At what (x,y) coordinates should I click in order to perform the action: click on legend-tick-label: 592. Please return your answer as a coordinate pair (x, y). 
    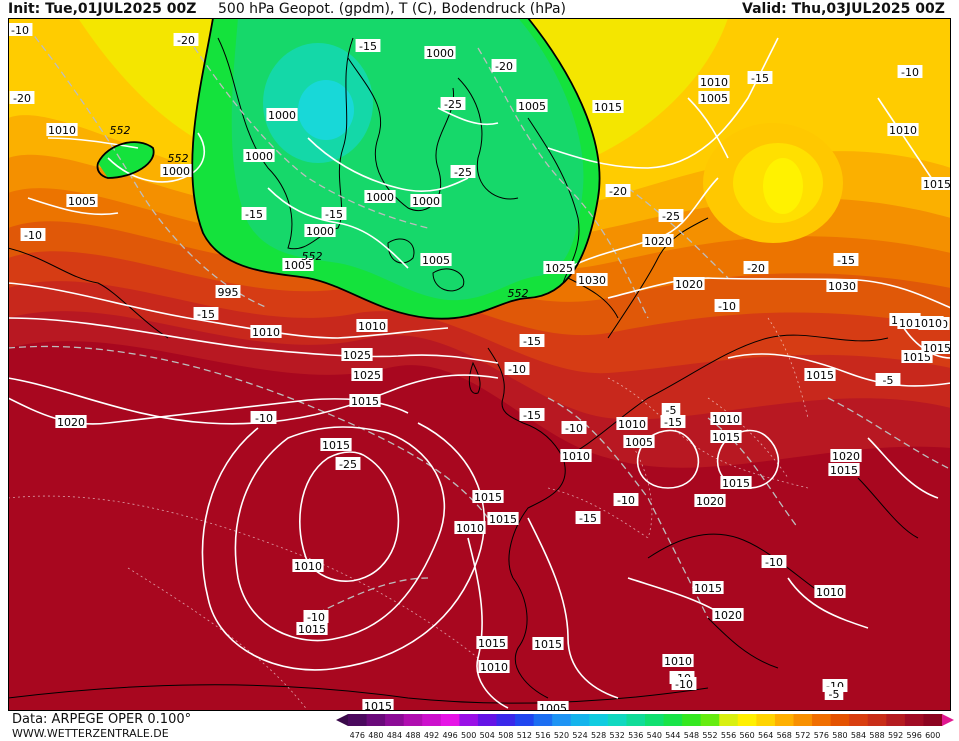
    Looking at the image, I should click on (895, 735).